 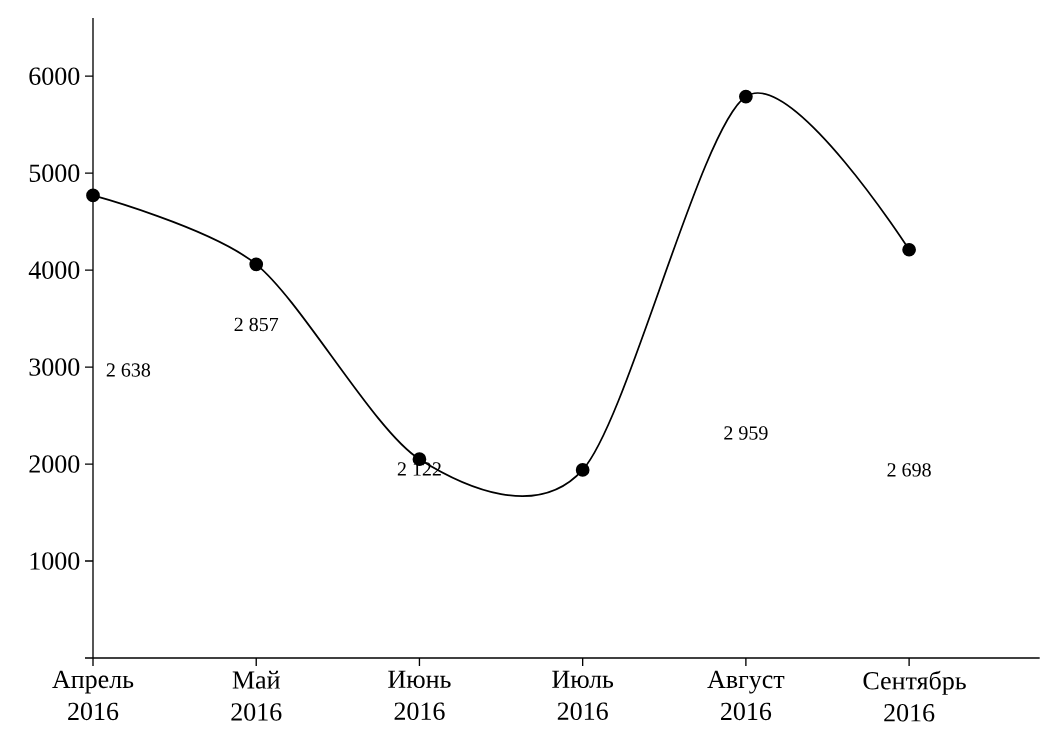 What do you see at coordinates (128, 370) in the screenshot?
I see `annotation: 2 638` at bounding box center [128, 370].